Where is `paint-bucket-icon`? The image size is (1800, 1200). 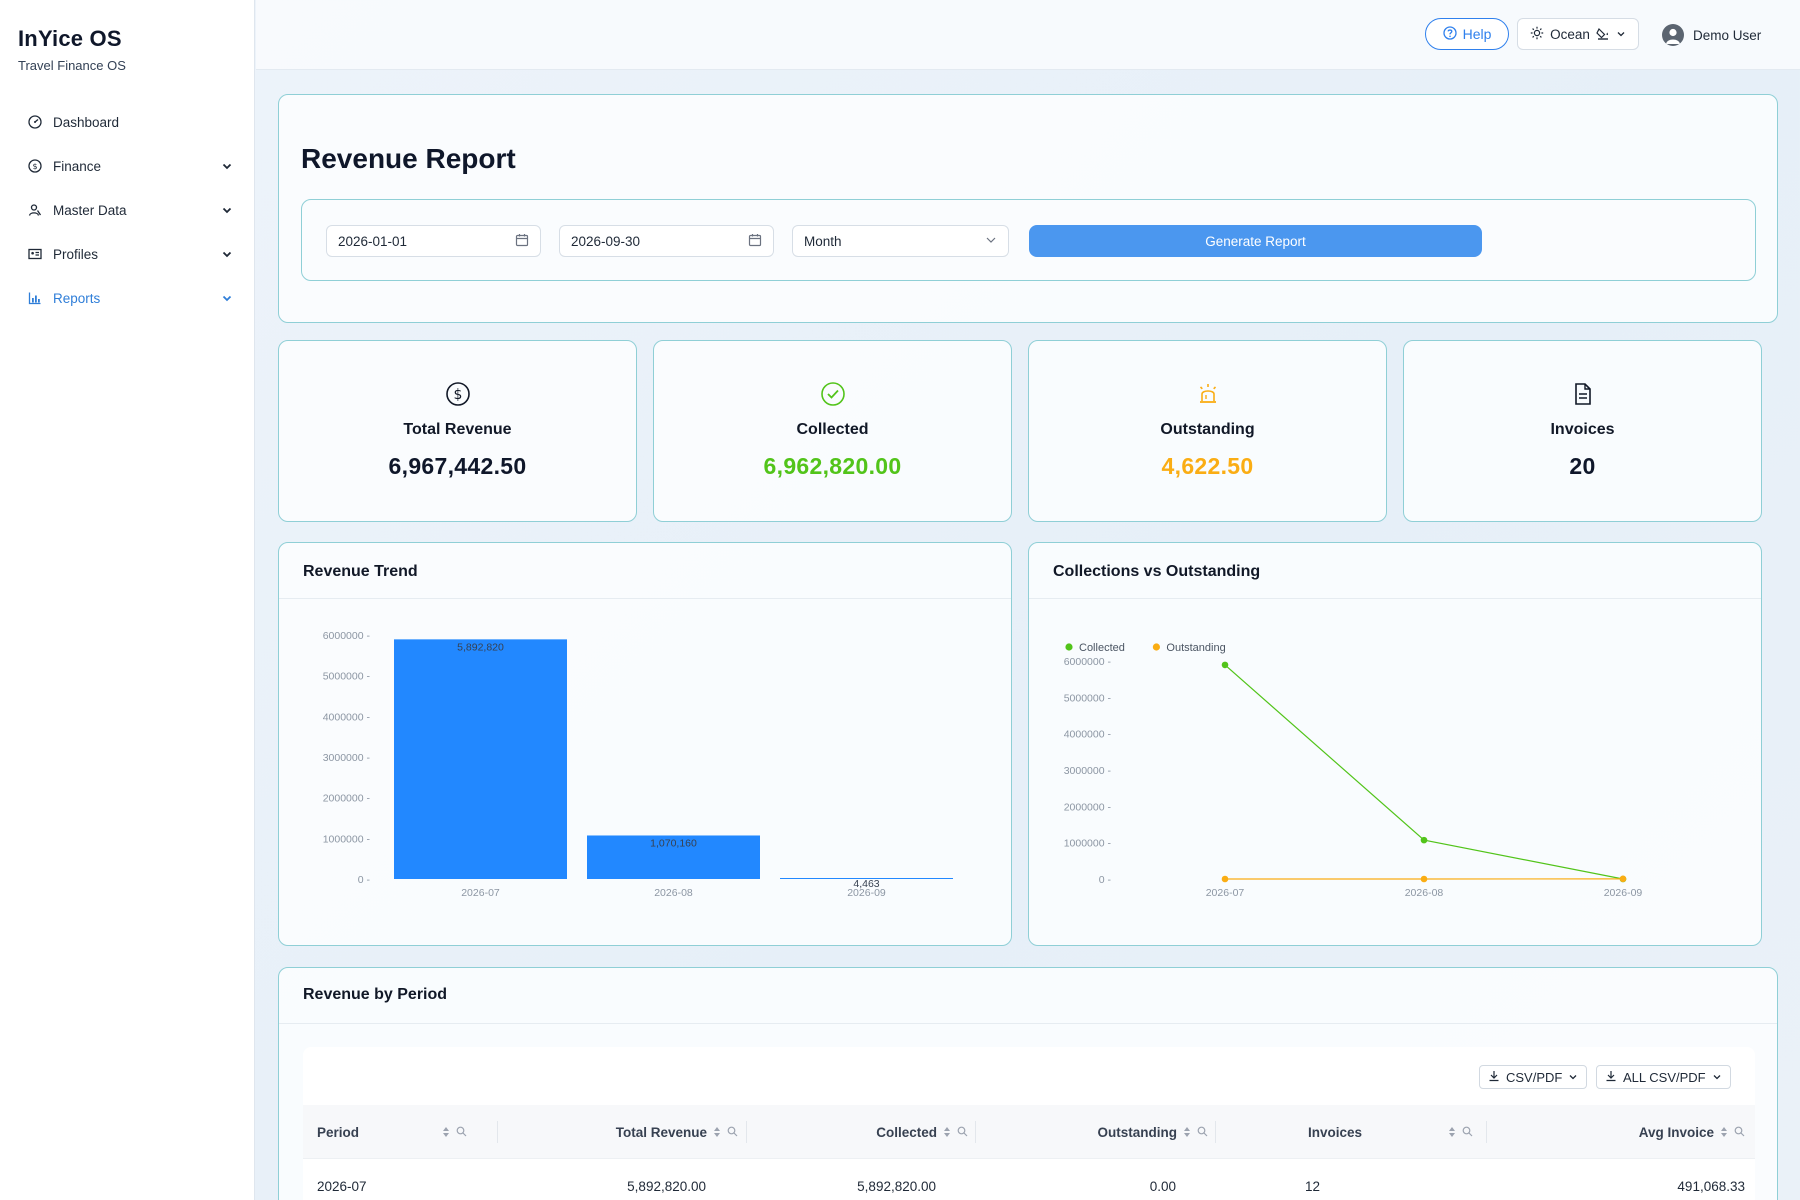
paint-bucket-icon is located at coordinates (1603, 34).